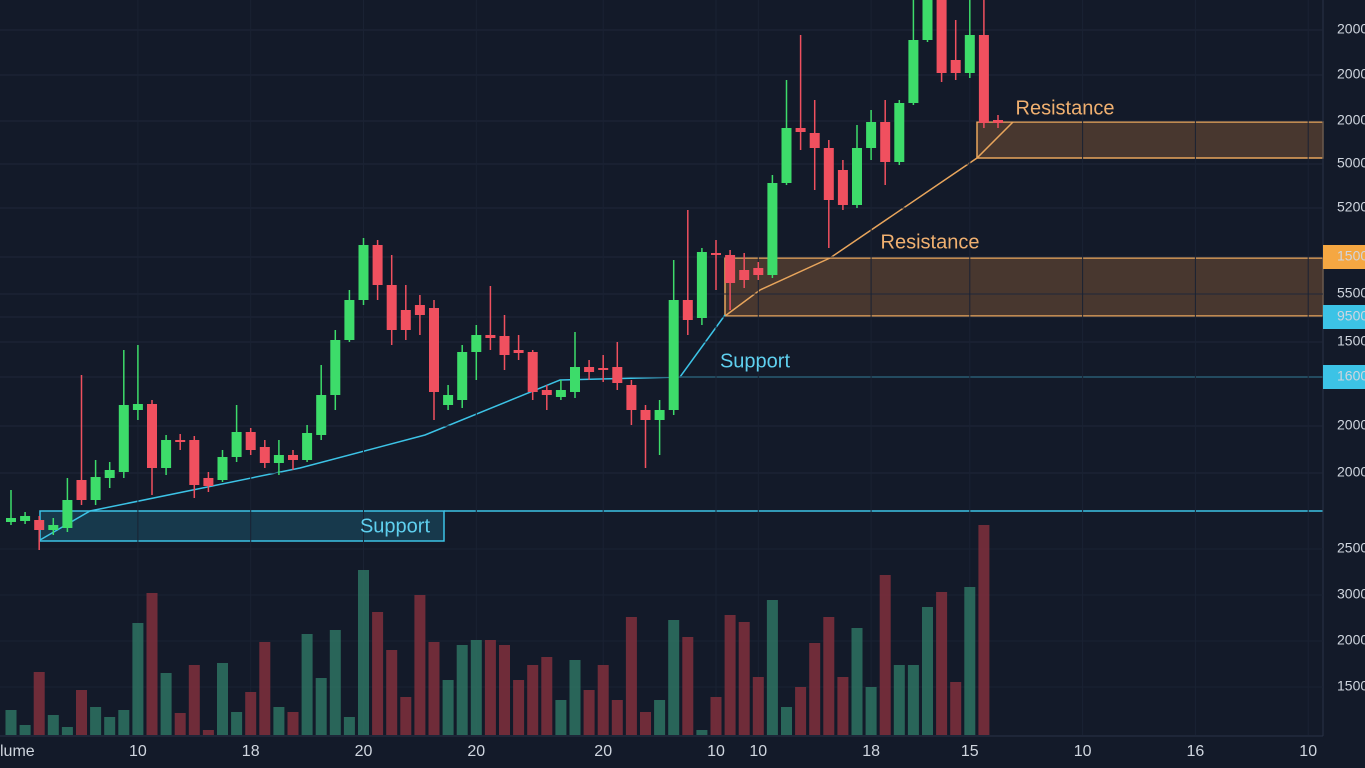 Image resolution: width=1365 pixels, height=768 pixels. What do you see at coordinates (1351, 548) in the screenshot?
I see `volume-tick-label: 2500` at bounding box center [1351, 548].